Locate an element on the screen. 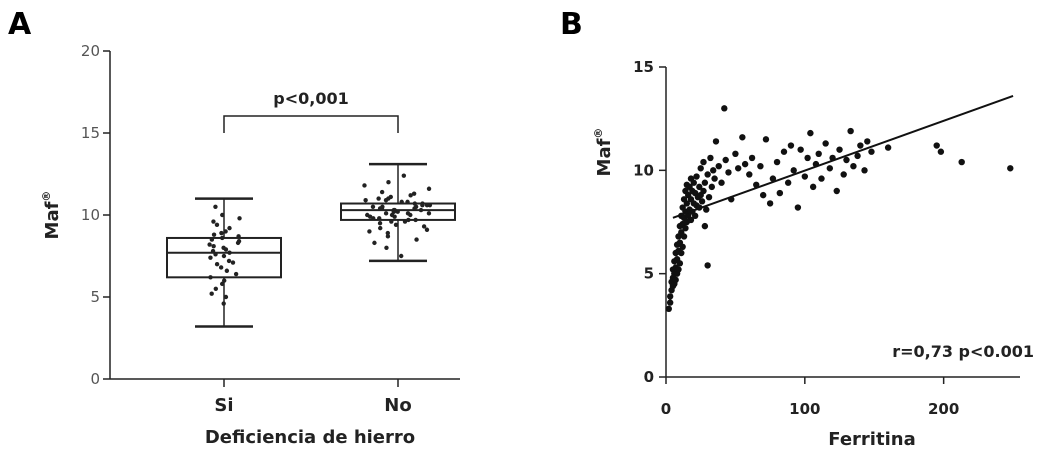  panel-letter-b: B is located at coordinates (571, 24).